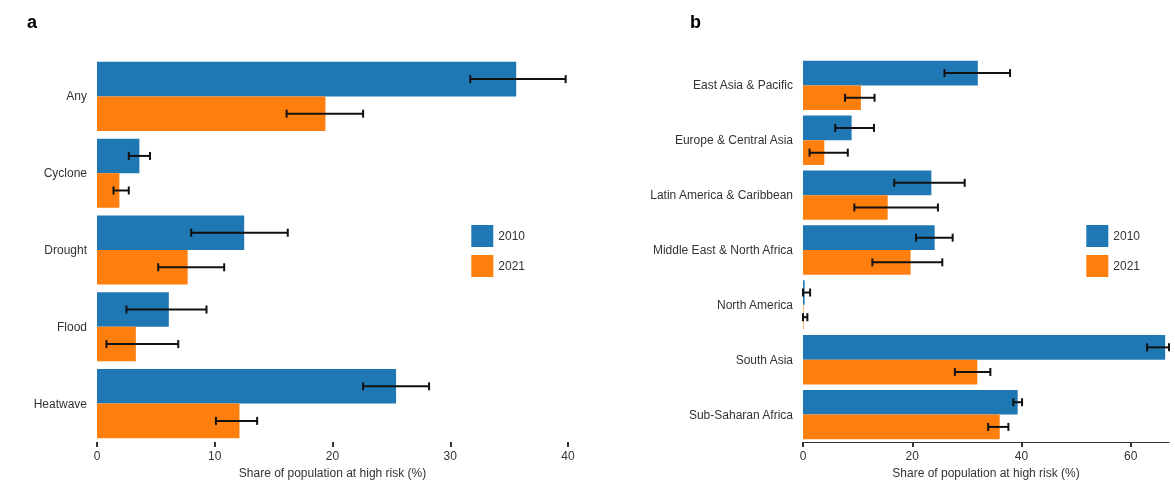 The image size is (1175, 502). Describe the element at coordinates (60, 403) in the screenshot. I see `y-tick-label: Heatwave` at that location.